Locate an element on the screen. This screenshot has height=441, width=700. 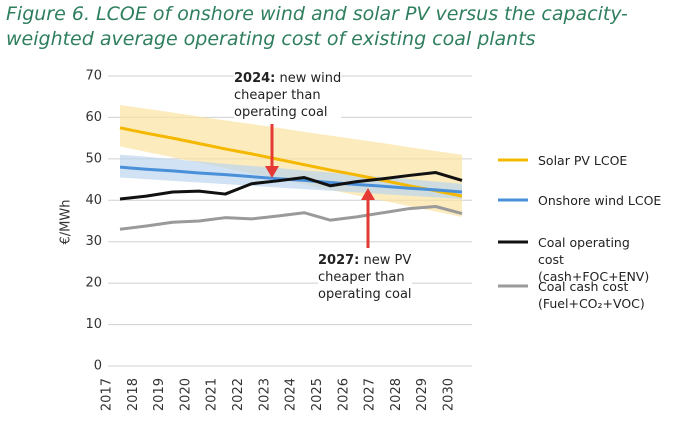
annotation-bold: 2027: is located at coordinates (339, 260).